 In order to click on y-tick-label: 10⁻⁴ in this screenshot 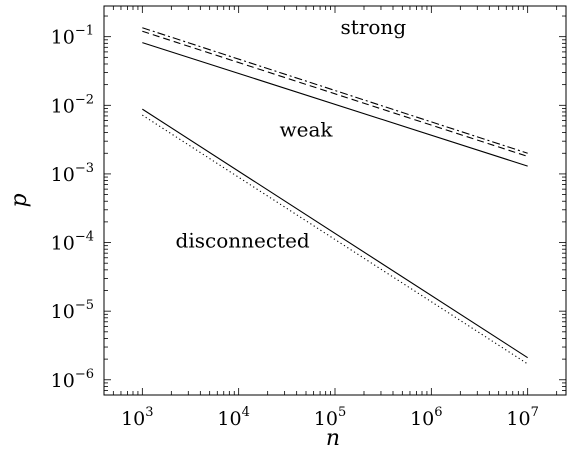, I will do `click(72, 242)`.